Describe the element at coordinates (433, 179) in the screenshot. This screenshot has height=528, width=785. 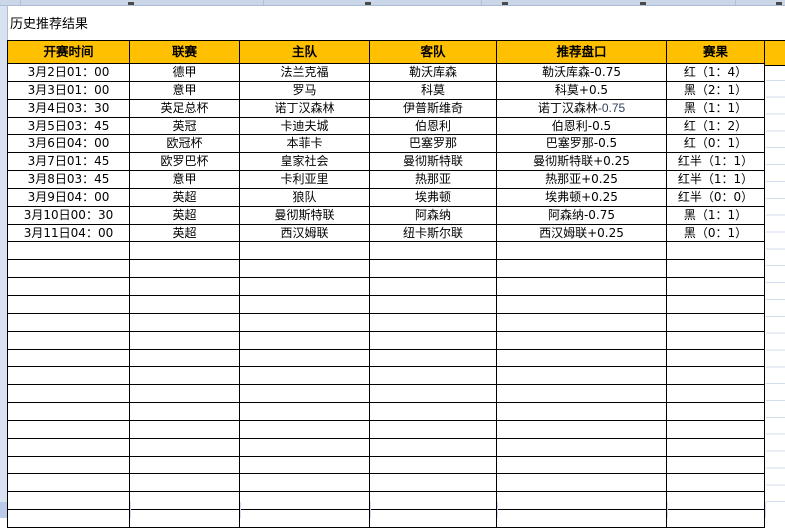
I see `cell-away-team: 热那亚` at that location.